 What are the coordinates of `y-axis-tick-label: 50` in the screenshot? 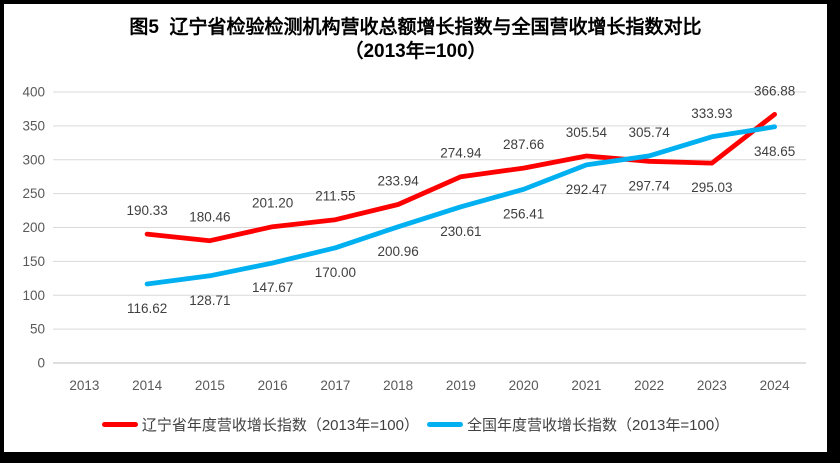 It's located at (37, 329).